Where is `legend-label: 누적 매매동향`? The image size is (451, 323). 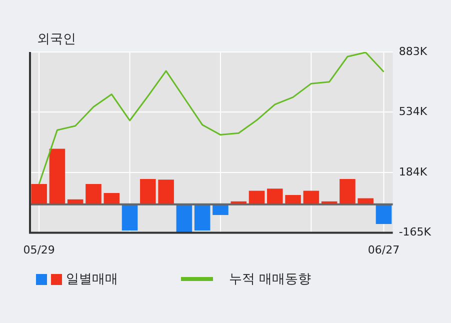
legend-label: 누적 매매동향 is located at coordinates (270, 279).